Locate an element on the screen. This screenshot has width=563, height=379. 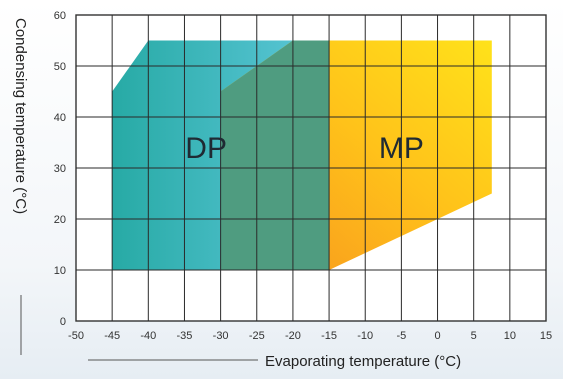
x-tick-labels: -50 -45 -40 -35 -30 -25 -20 -15 -10 -5 0 5 10 15 is located at coordinates (310, 336).